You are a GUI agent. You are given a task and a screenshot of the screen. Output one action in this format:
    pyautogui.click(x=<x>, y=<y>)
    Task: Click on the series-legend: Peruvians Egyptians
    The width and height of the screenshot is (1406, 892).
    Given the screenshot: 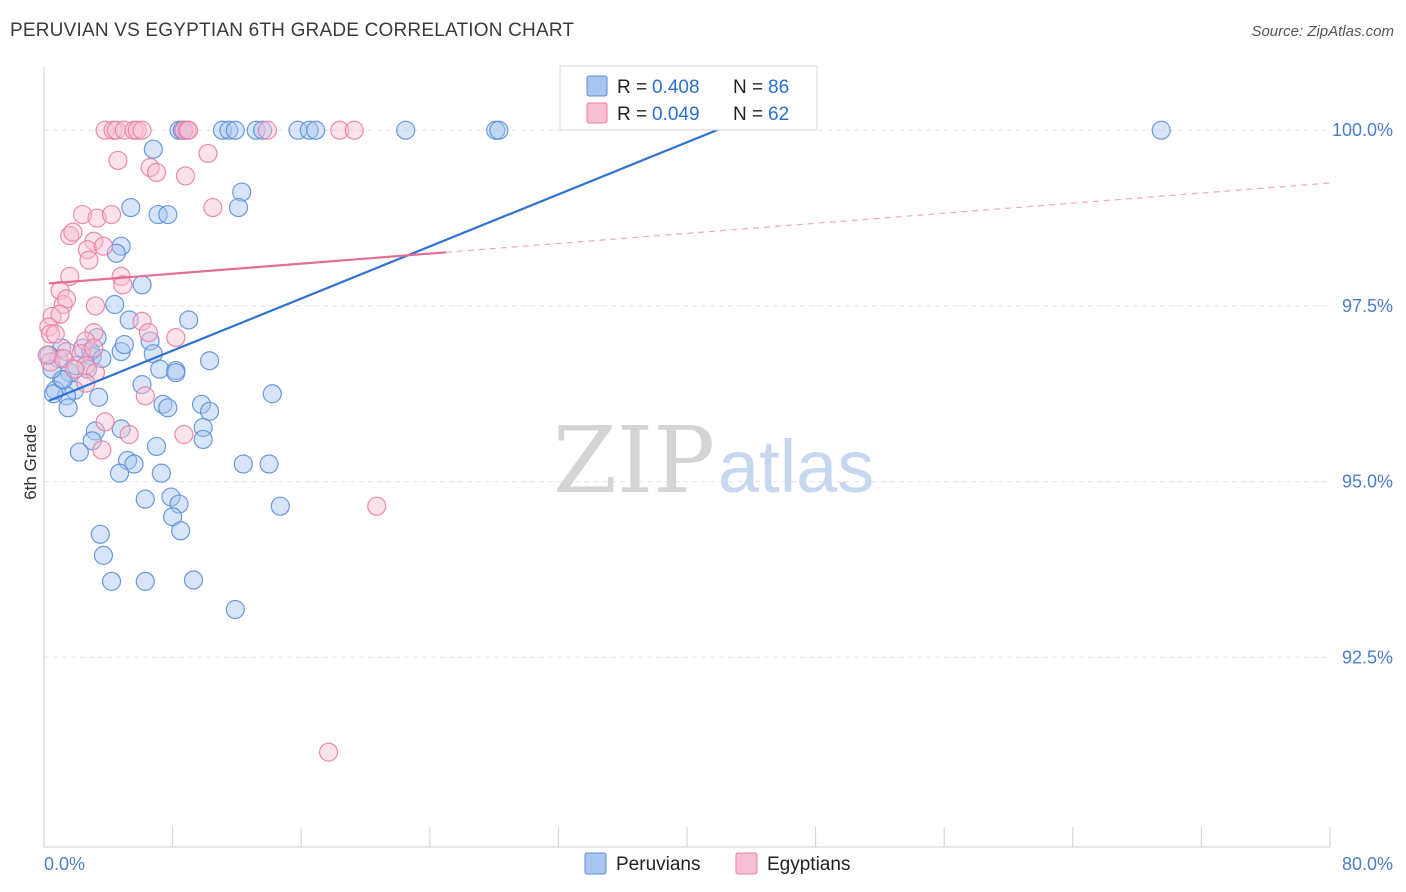 What is the action you would take?
    pyautogui.click(x=717, y=863)
    